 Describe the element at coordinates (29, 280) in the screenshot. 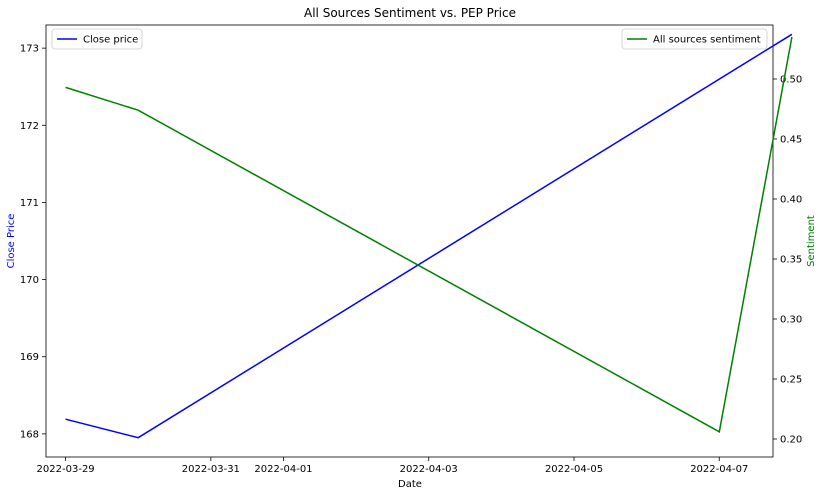

I see `left-y-tick-label: 170` at that location.